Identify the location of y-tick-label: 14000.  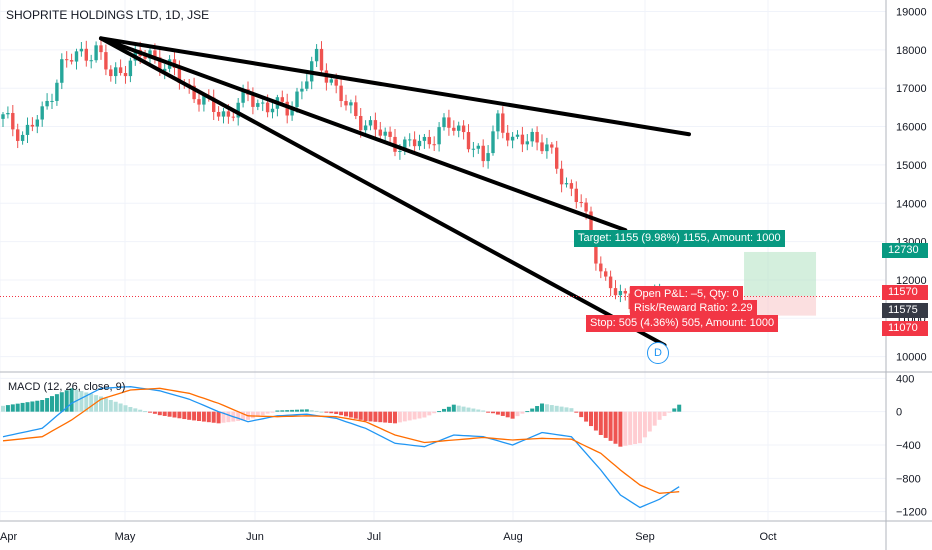
(911, 204).